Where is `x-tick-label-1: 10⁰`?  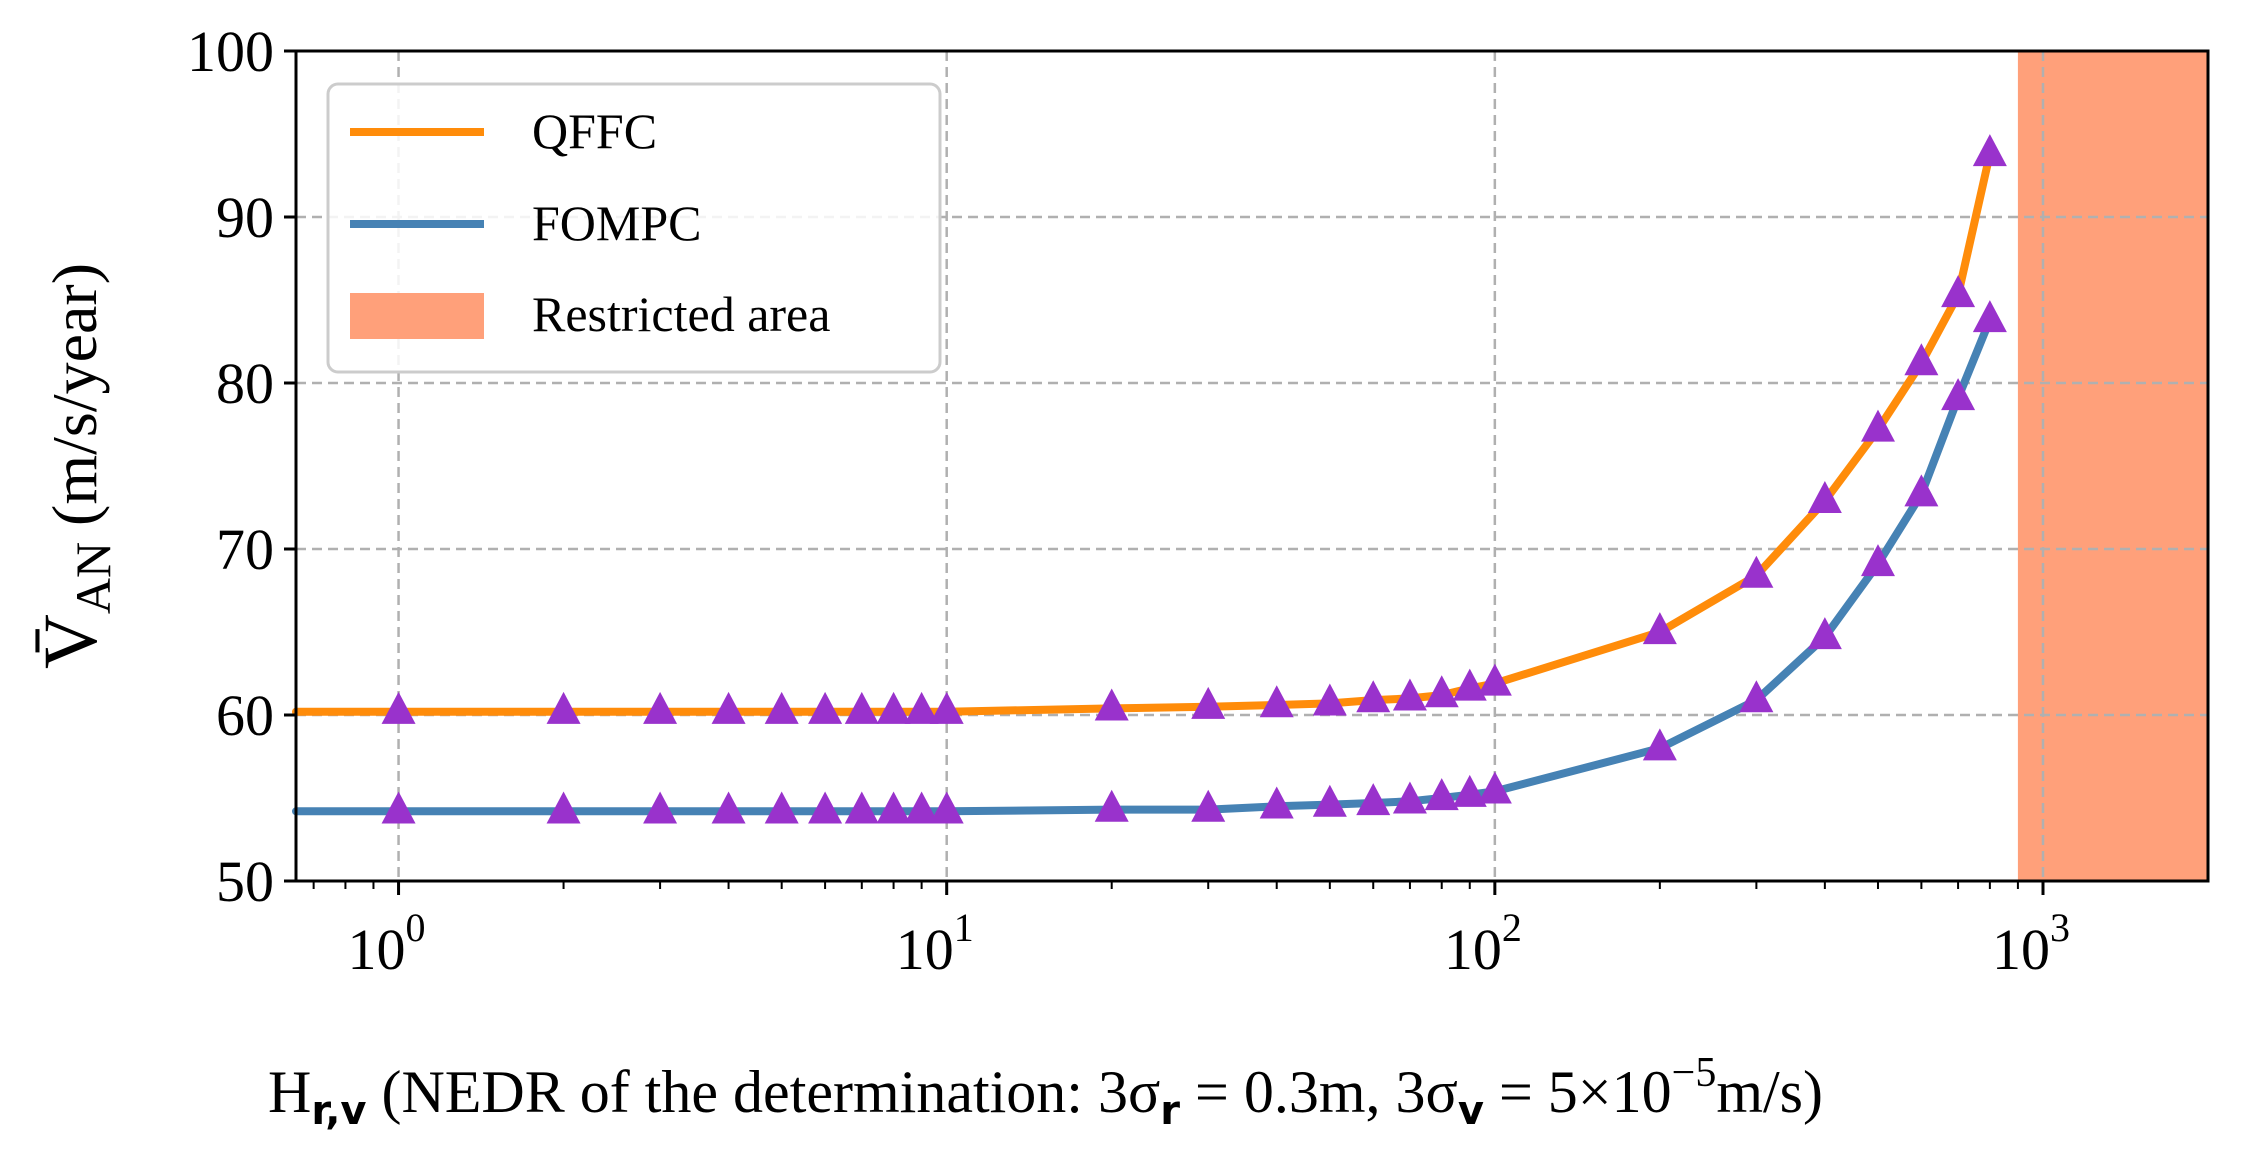 x-tick-label-1: 10⁰ is located at coordinates (387, 943).